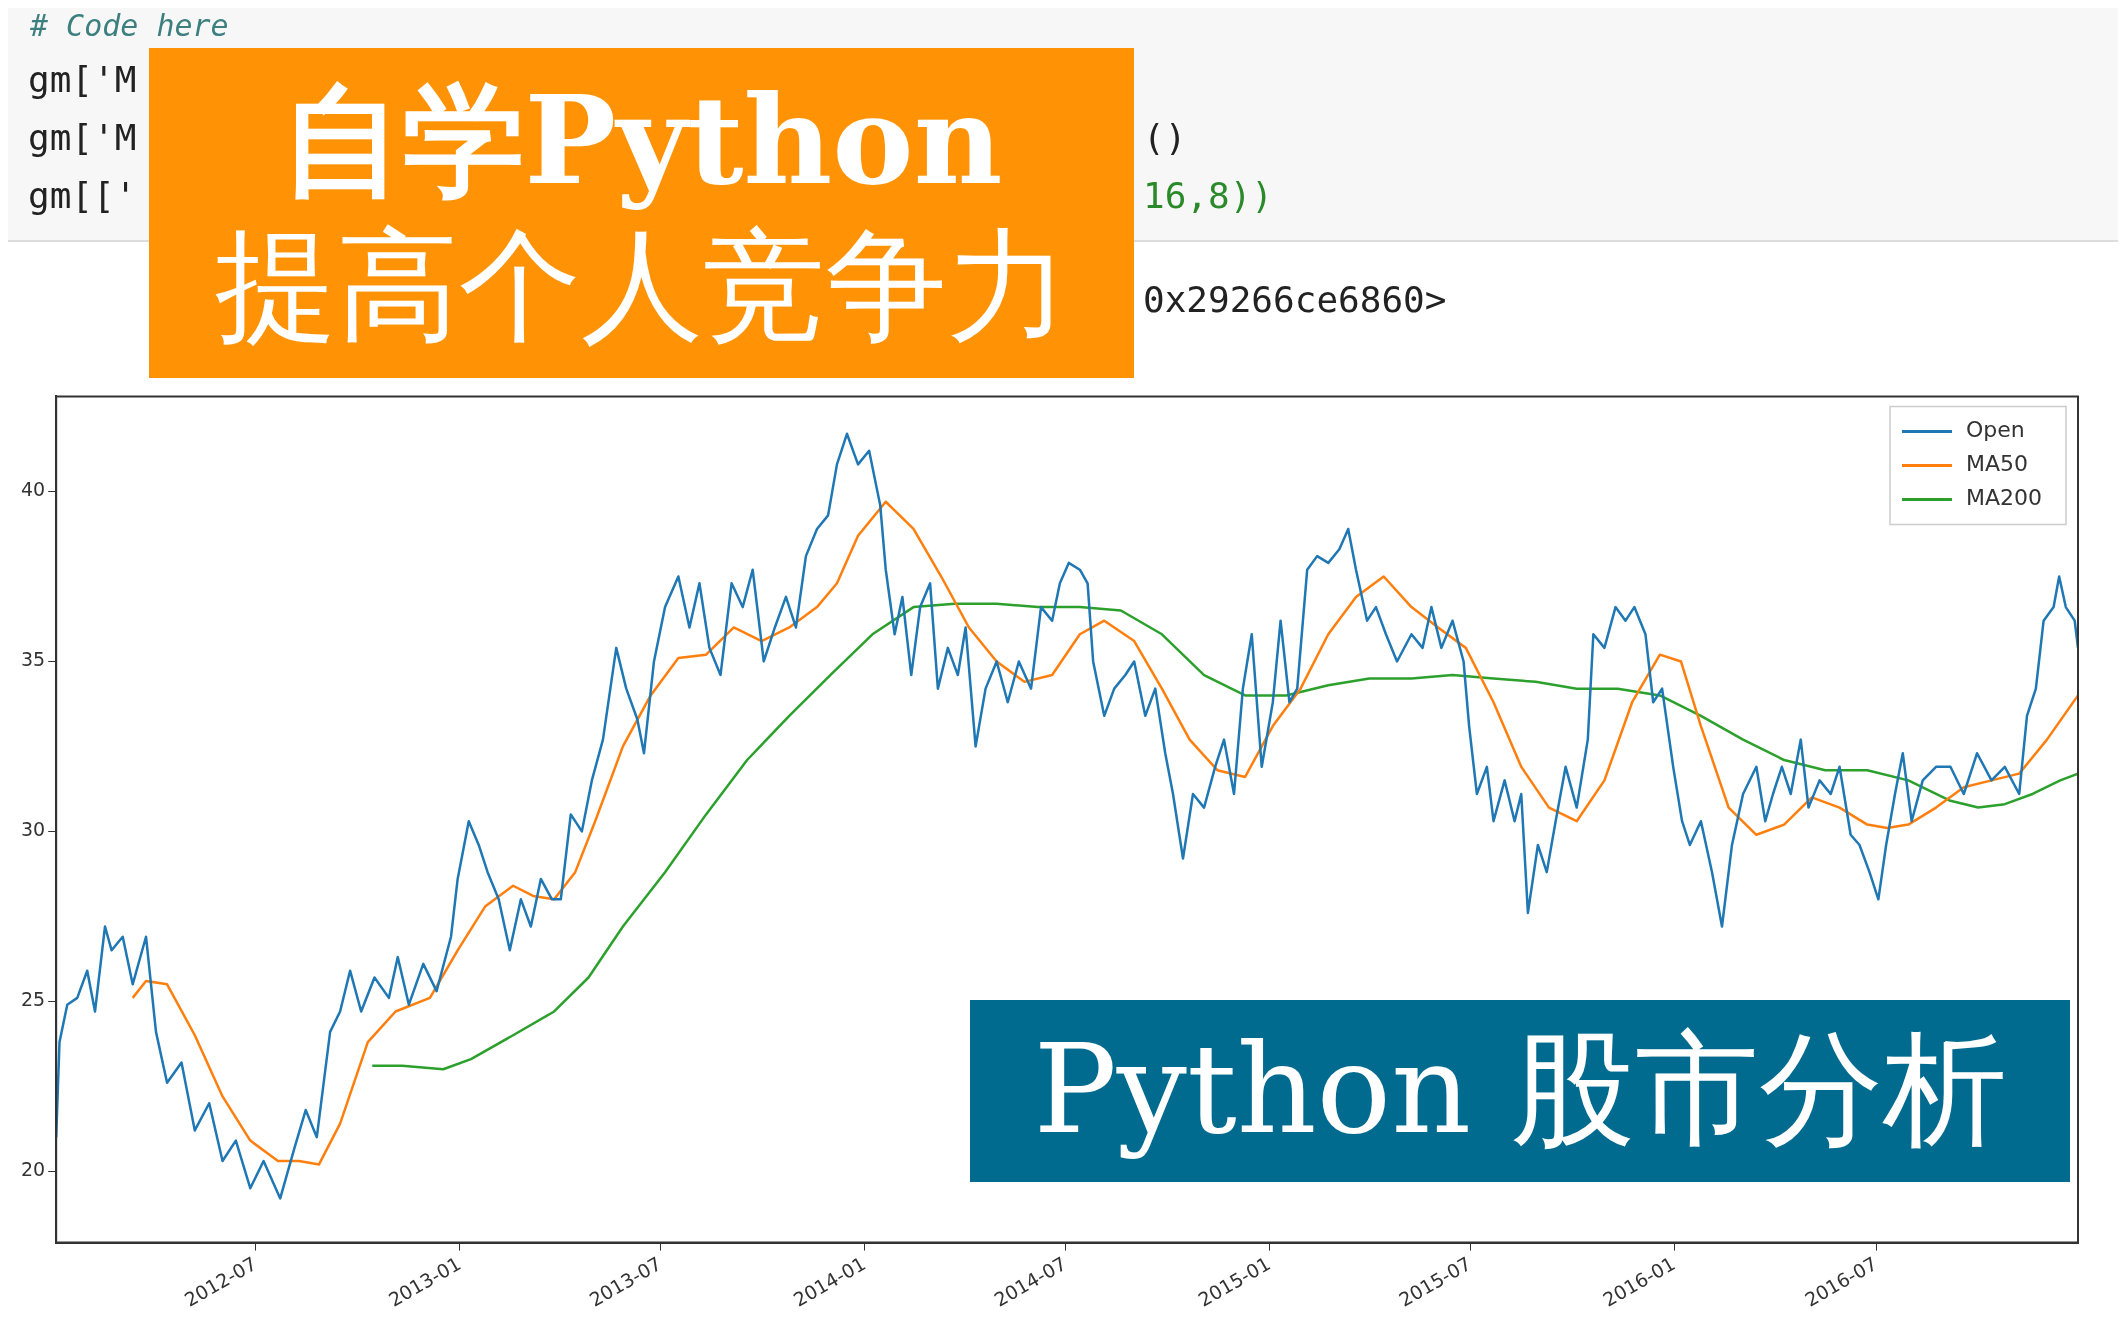 The width and height of the screenshot is (2126, 1329). I want to click on y-tick-label: 25, so click(33, 999).